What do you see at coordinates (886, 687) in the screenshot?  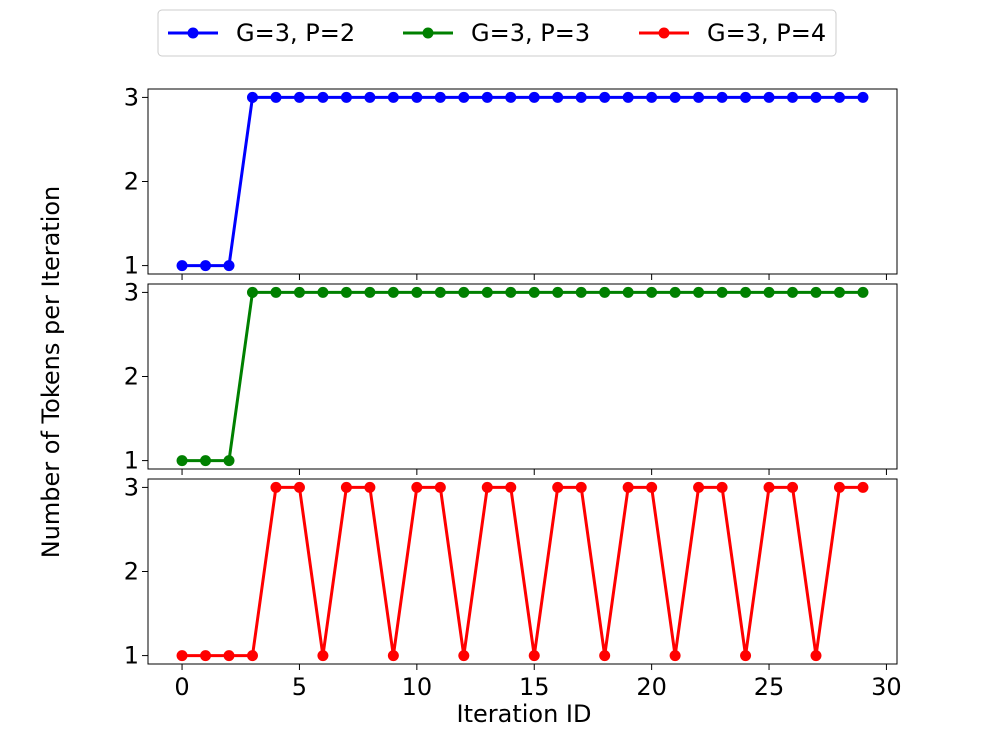 I see `x-tick-label: 30` at bounding box center [886, 687].